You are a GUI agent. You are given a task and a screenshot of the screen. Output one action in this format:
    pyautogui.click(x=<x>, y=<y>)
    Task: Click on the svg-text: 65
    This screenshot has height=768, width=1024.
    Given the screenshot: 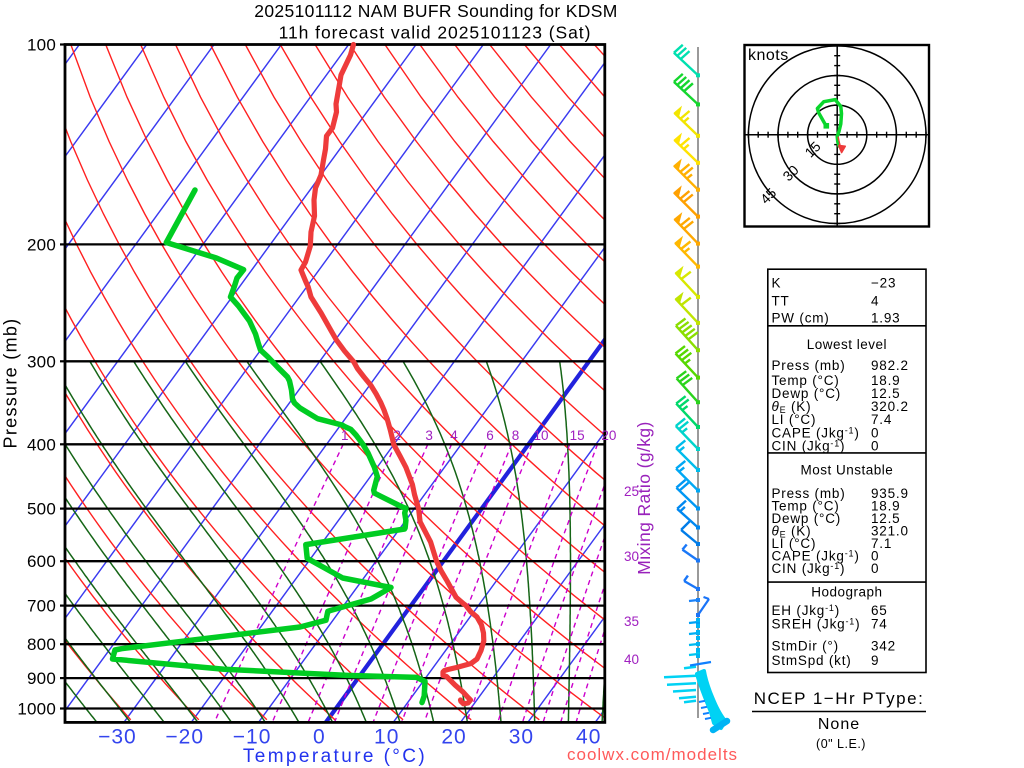 What is the action you would take?
    pyautogui.click(x=879, y=610)
    